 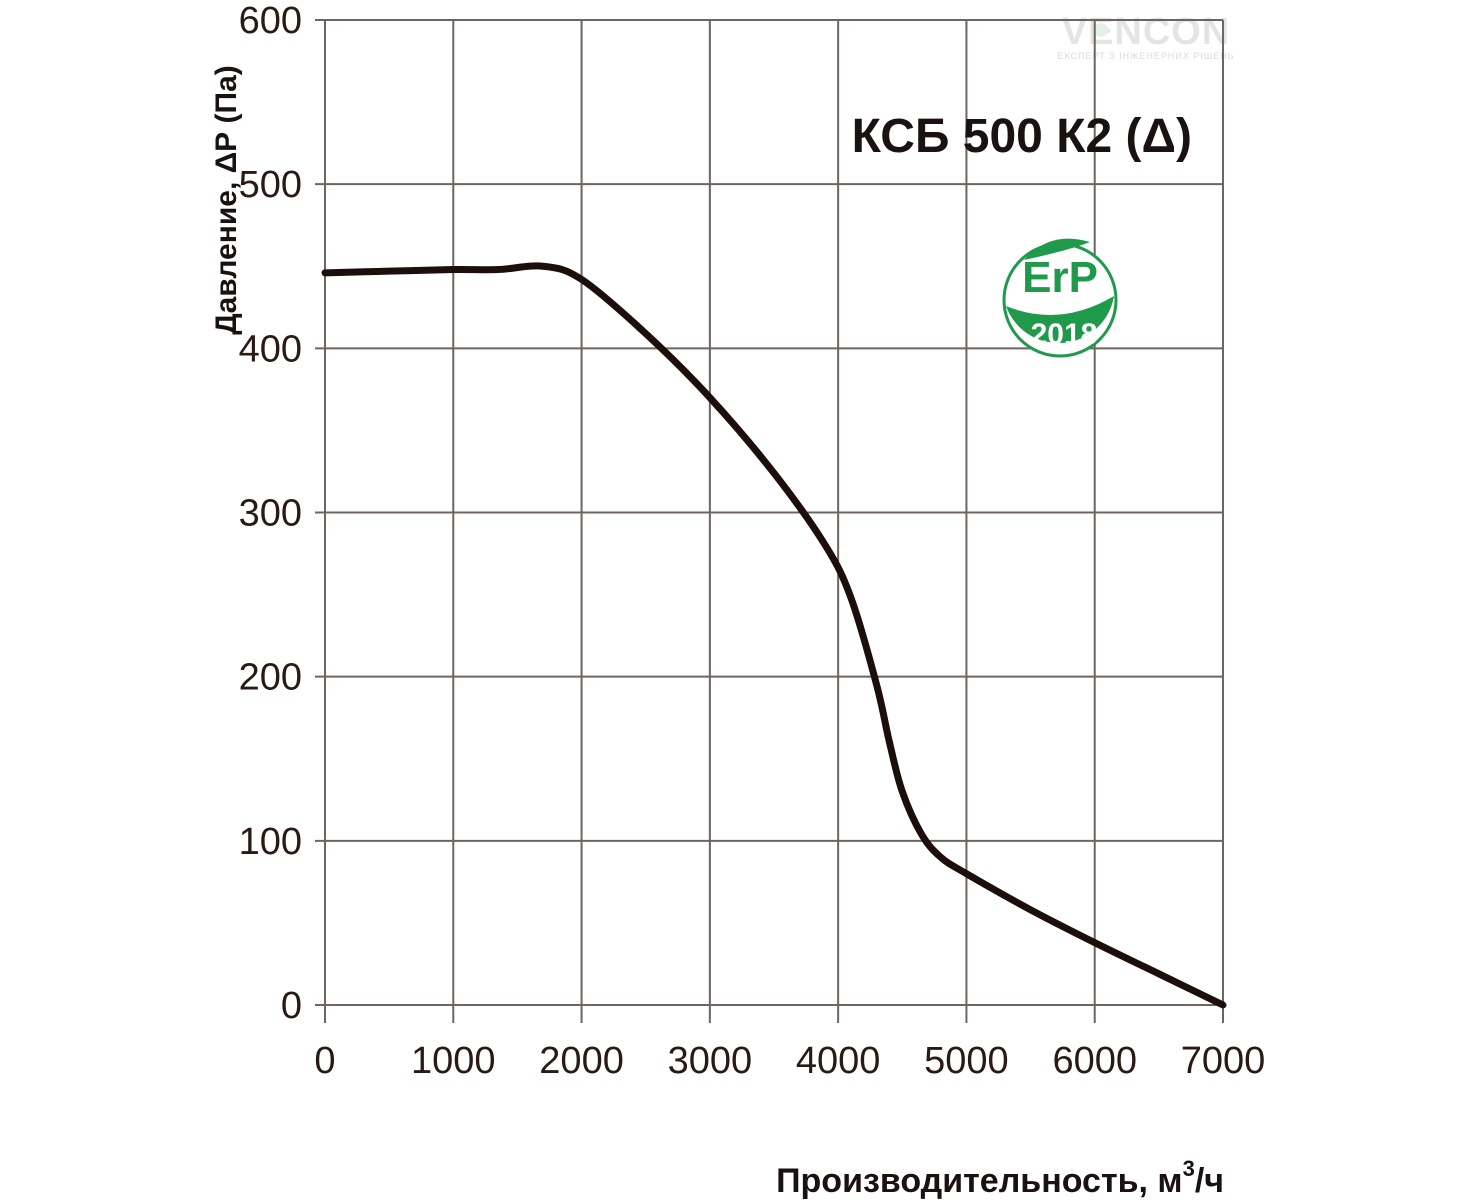 What do you see at coordinates (1094, 1061) in the screenshot?
I see `x-tick-label-6000: 6000` at bounding box center [1094, 1061].